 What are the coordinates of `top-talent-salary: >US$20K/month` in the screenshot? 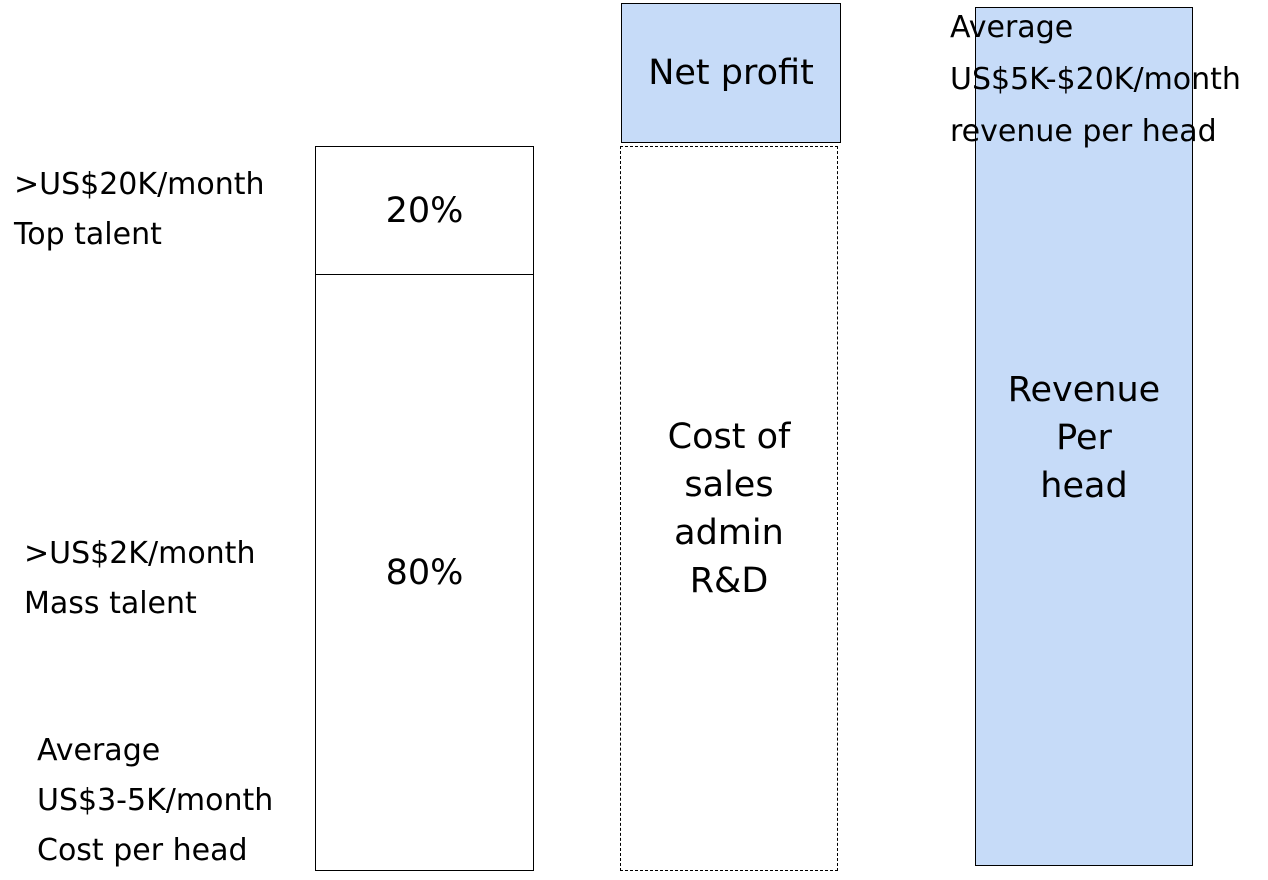 It's located at (139, 184).